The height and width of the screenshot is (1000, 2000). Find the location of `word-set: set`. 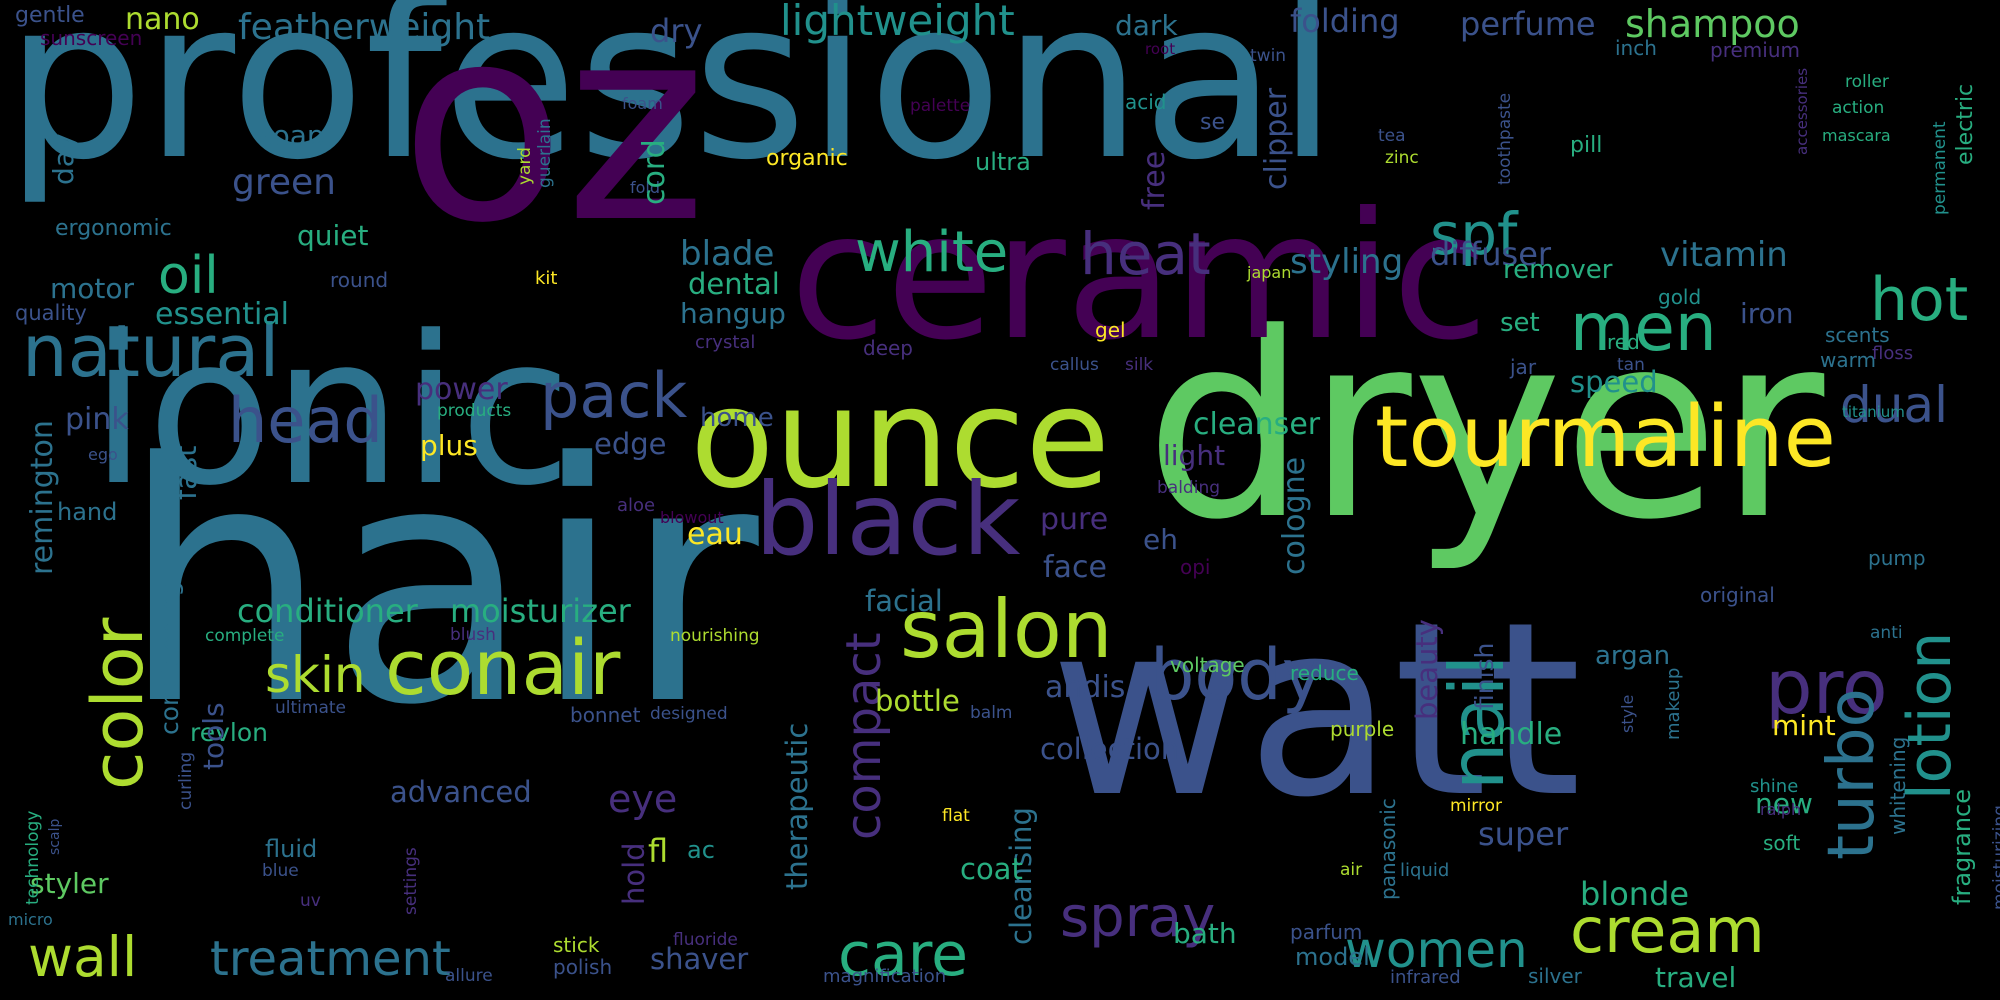

word-set: set is located at coordinates (1520, 323).